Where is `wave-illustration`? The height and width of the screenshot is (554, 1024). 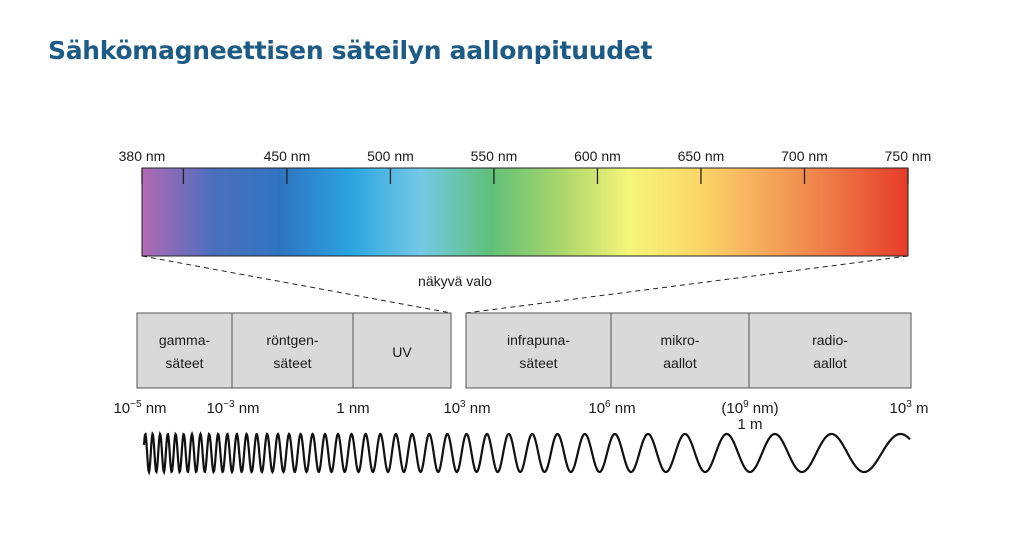 wave-illustration is located at coordinates (526, 453).